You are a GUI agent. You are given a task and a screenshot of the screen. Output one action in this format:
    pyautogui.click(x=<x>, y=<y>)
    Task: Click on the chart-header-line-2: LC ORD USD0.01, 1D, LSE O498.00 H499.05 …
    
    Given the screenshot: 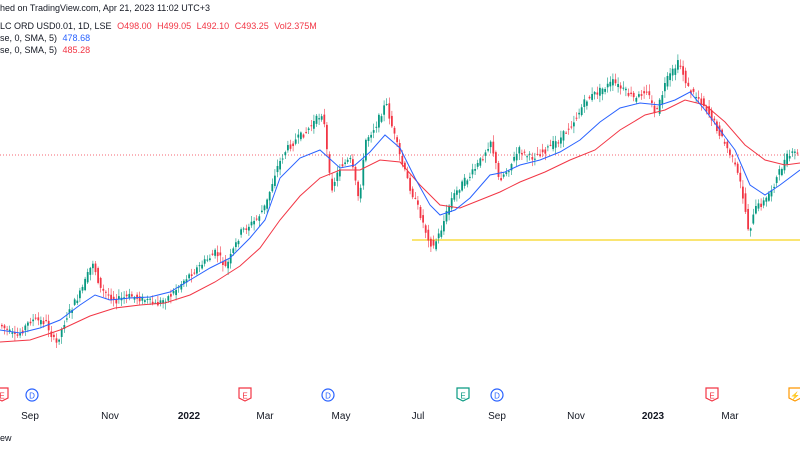 What is the action you would take?
    pyautogui.click(x=160, y=26)
    